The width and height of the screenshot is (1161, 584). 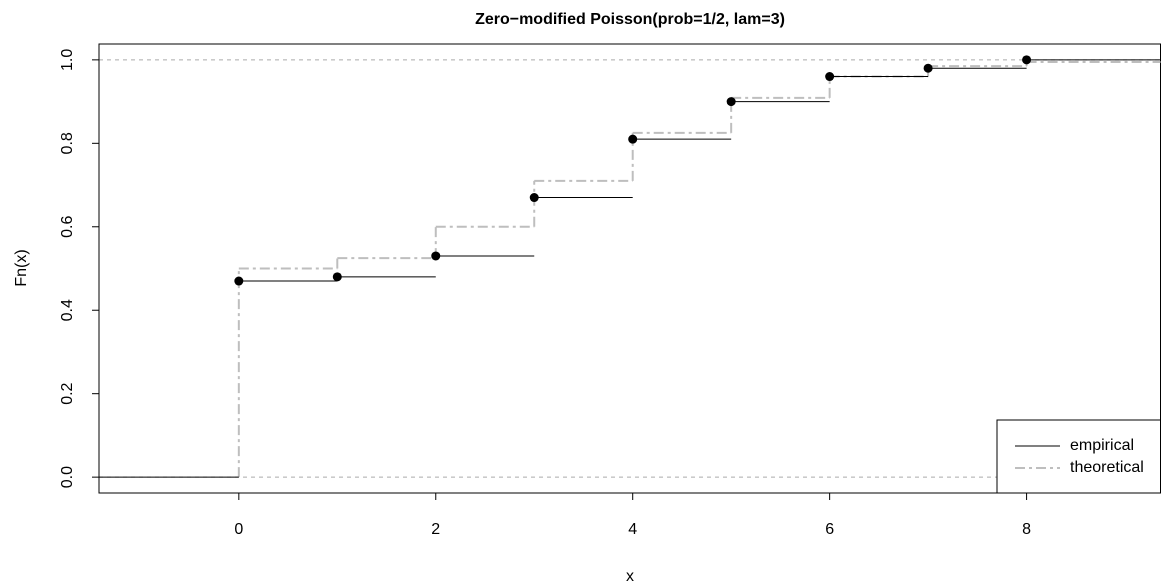 I want to click on x-tick-label: 0, so click(x=238, y=529).